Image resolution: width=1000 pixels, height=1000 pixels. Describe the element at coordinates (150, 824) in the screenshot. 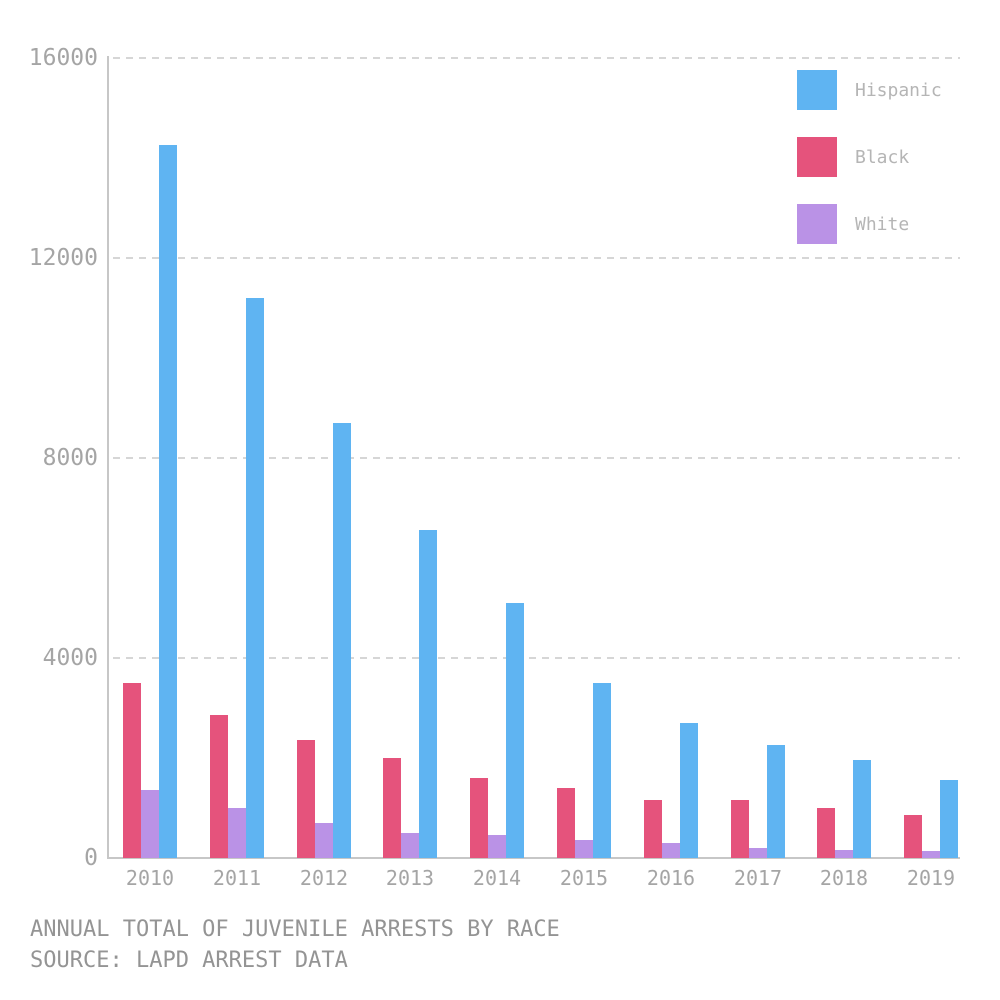

I see `bar-white-2010` at that location.